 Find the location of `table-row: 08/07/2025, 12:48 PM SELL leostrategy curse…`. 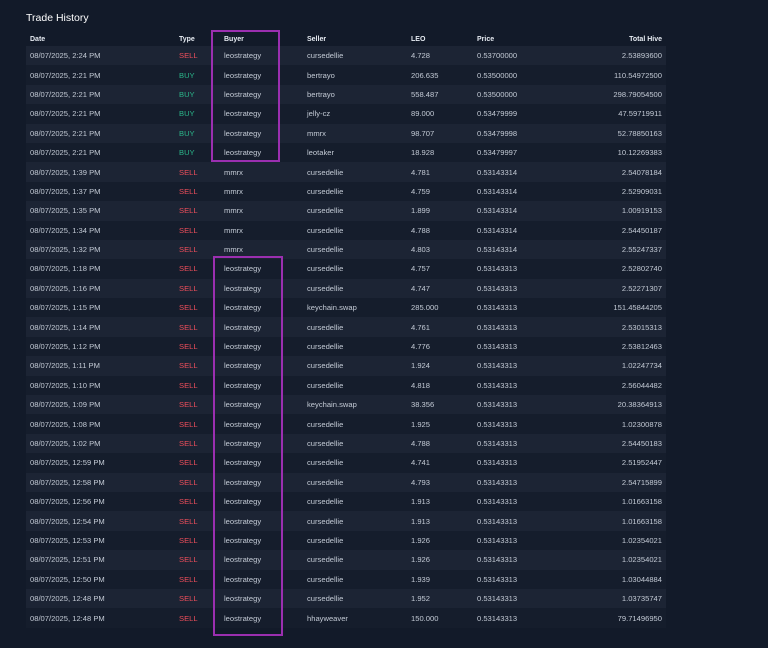

table-row: 08/07/2025, 12:48 PM SELL leostrategy curse… is located at coordinates (346, 598).